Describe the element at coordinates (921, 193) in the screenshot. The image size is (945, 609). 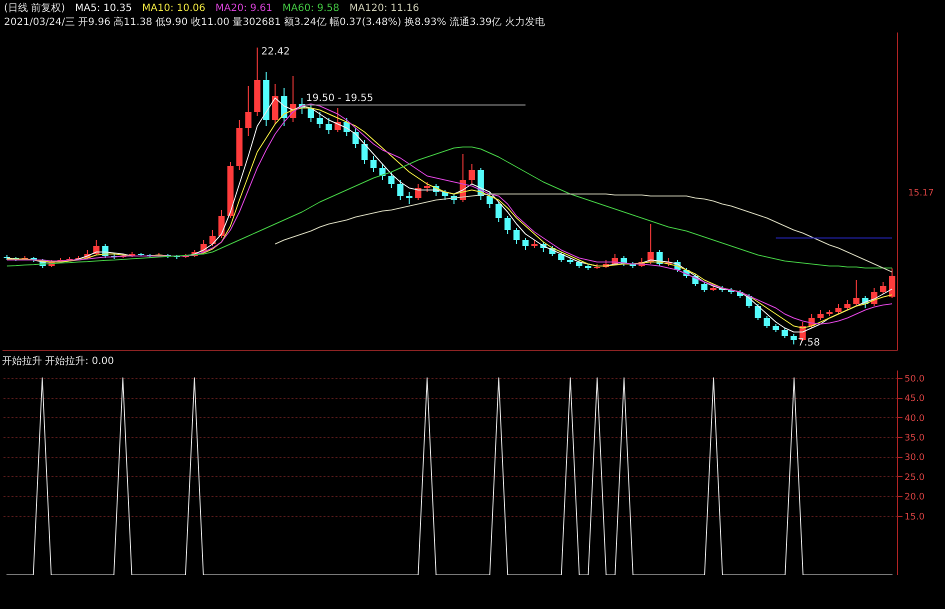
I see `text: 15.17` at that location.